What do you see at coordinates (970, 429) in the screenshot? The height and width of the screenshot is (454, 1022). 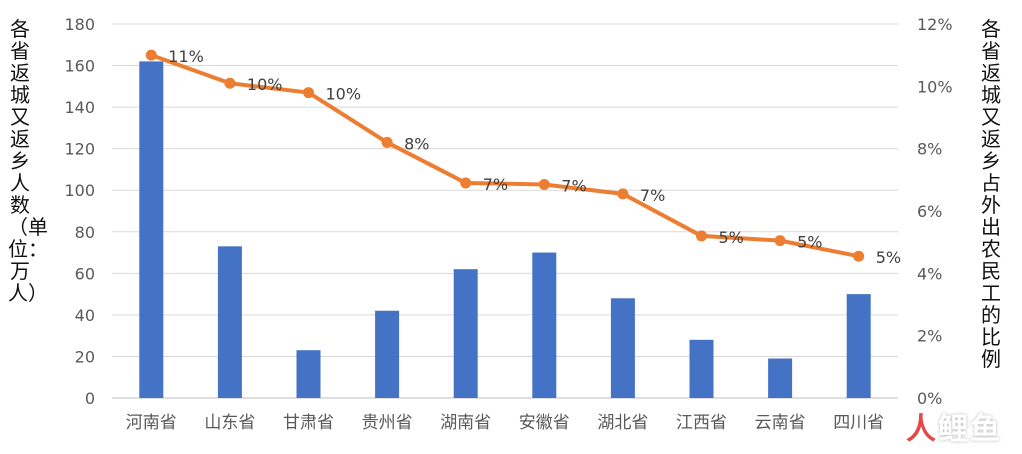 I see `watermark-text: 鲤鱼` at bounding box center [970, 429].